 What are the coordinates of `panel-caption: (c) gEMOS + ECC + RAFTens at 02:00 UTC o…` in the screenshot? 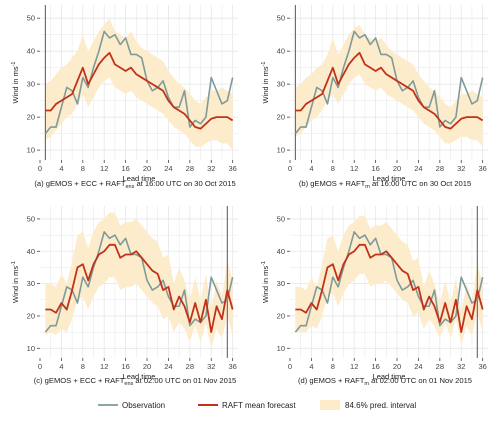 It's located at (135, 381).